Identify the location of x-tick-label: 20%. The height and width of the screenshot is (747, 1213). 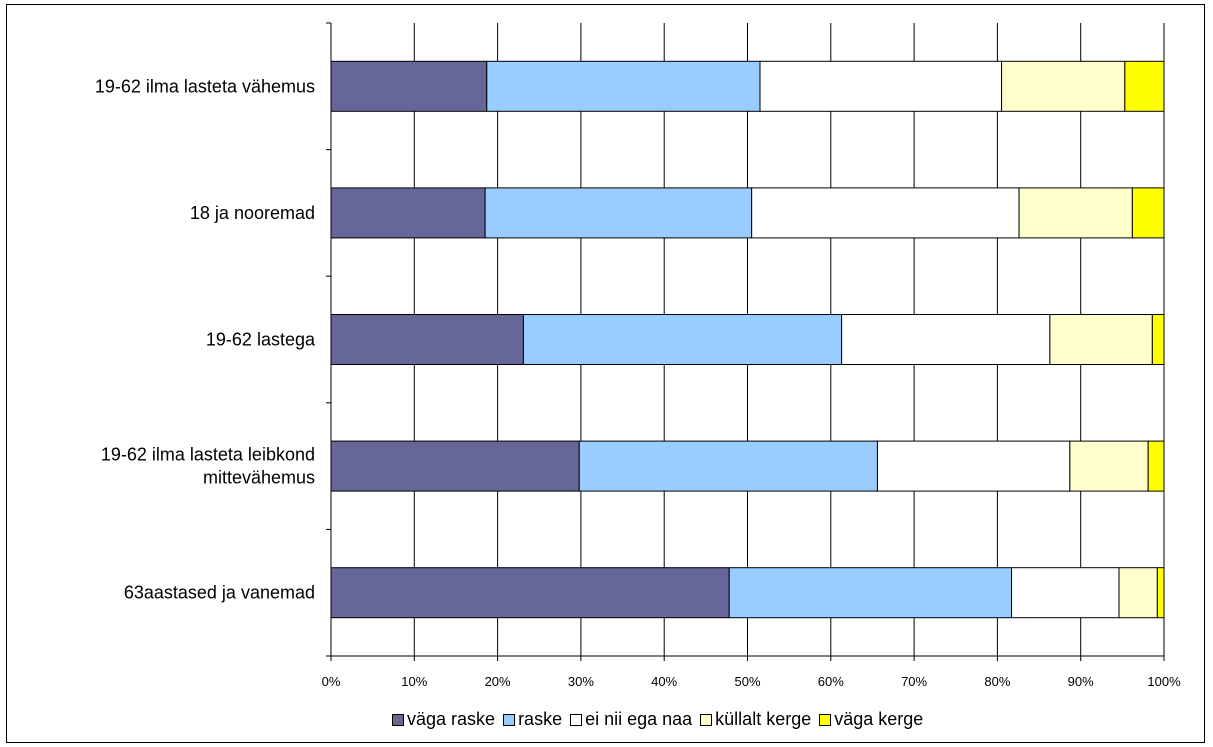
(498, 681).